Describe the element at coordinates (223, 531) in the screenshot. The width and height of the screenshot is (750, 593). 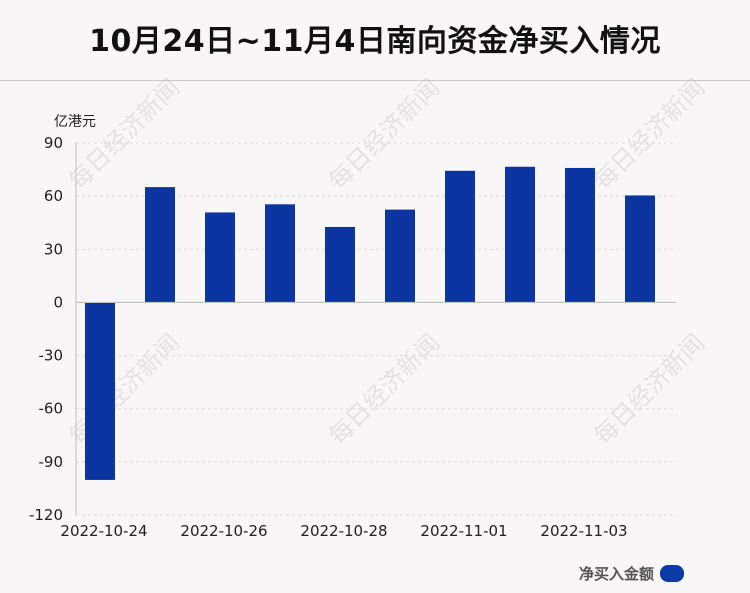
I see `x-tick-label: 2022-10-26` at that location.